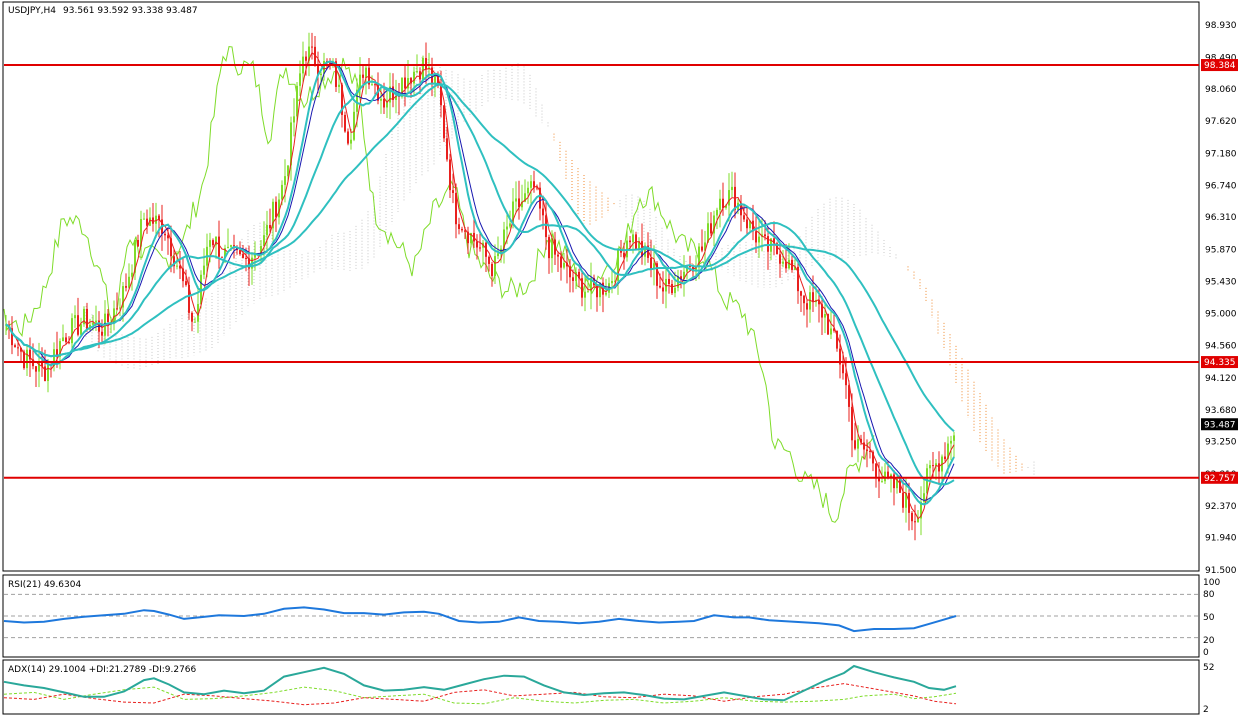 The height and width of the screenshot is (716, 1241). I want to click on price-scale-label: 96.310, so click(1221, 218).